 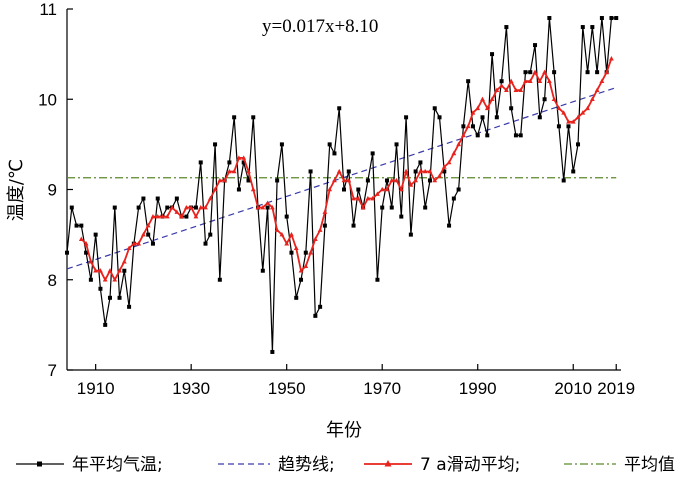 What do you see at coordinates (287, 388) in the screenshot?
I see `x-tick-label-1950: 1950` at bounding box center [287, 388].